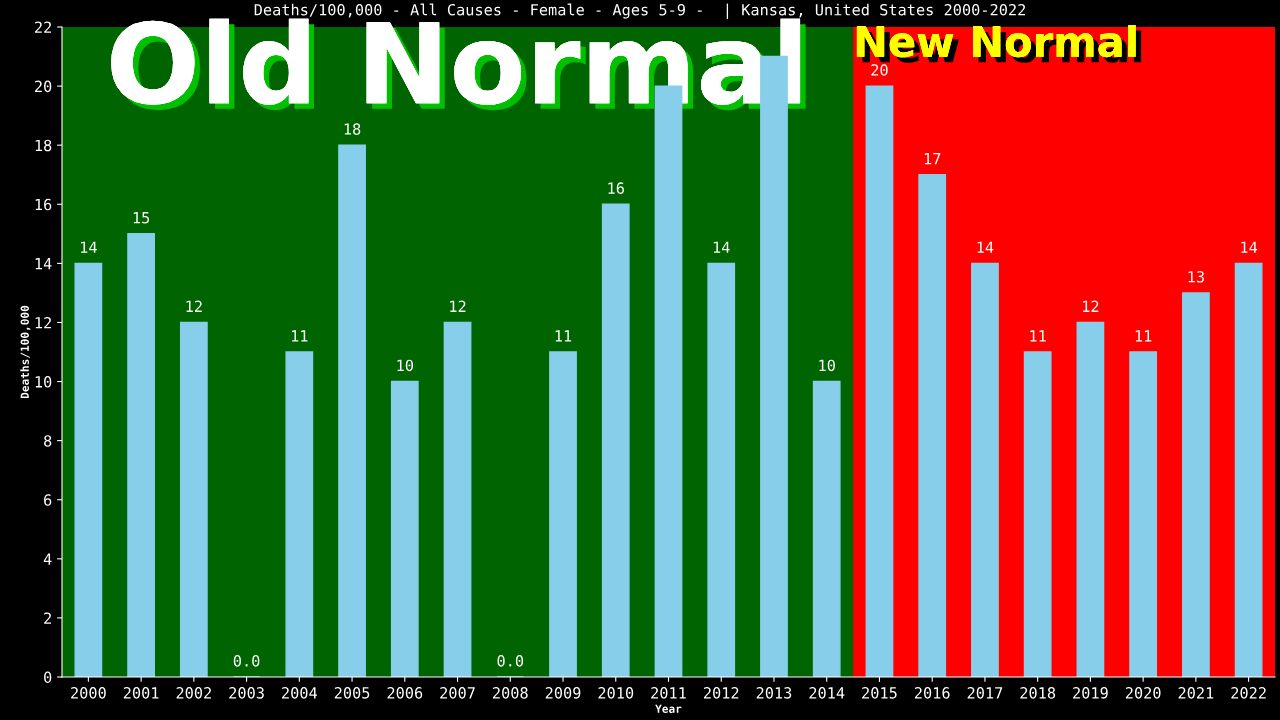 This screenshot has height=720, width=1280. What do you see at coordinates (668, 708) in the screenshot?
I see `x-axis-title: Year` at bounding box center [668, 708].